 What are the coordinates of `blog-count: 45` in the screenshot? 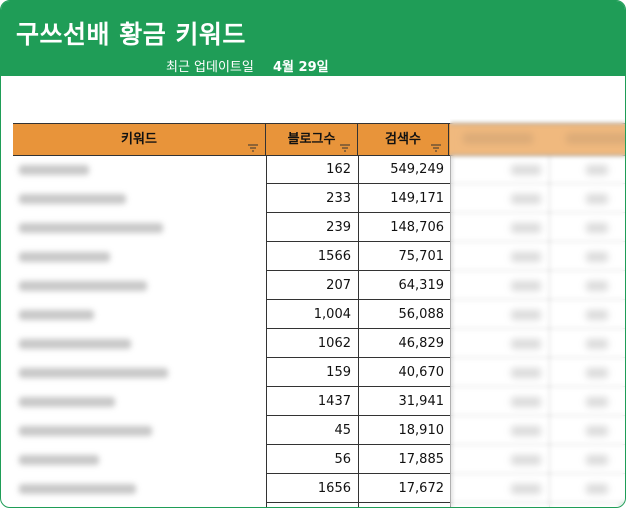 It's located at (342, 430).